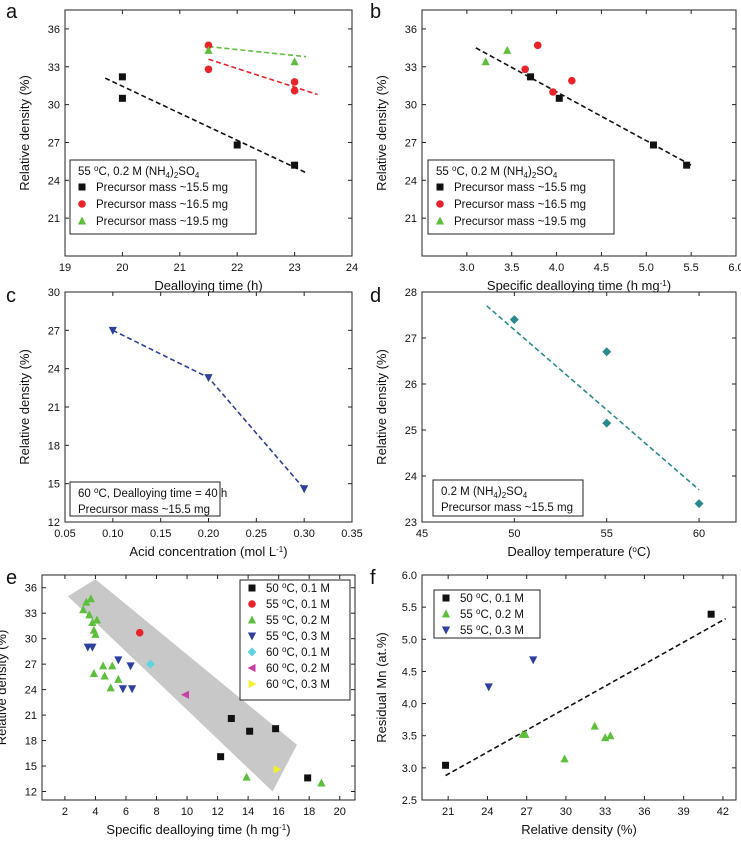  Describe the element at coordinates (198, 687) in the screenshot. I see `plot-frame` at that location.